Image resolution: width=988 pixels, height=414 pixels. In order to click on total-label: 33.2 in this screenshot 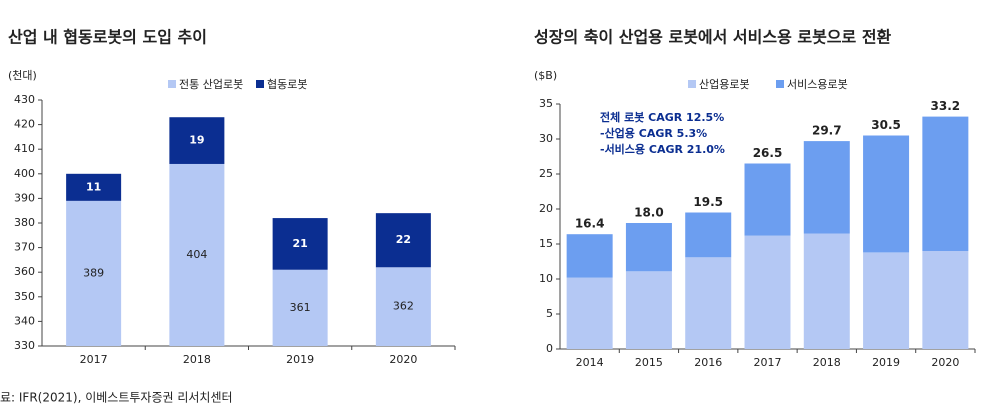, I will do `click(946, 106)`.